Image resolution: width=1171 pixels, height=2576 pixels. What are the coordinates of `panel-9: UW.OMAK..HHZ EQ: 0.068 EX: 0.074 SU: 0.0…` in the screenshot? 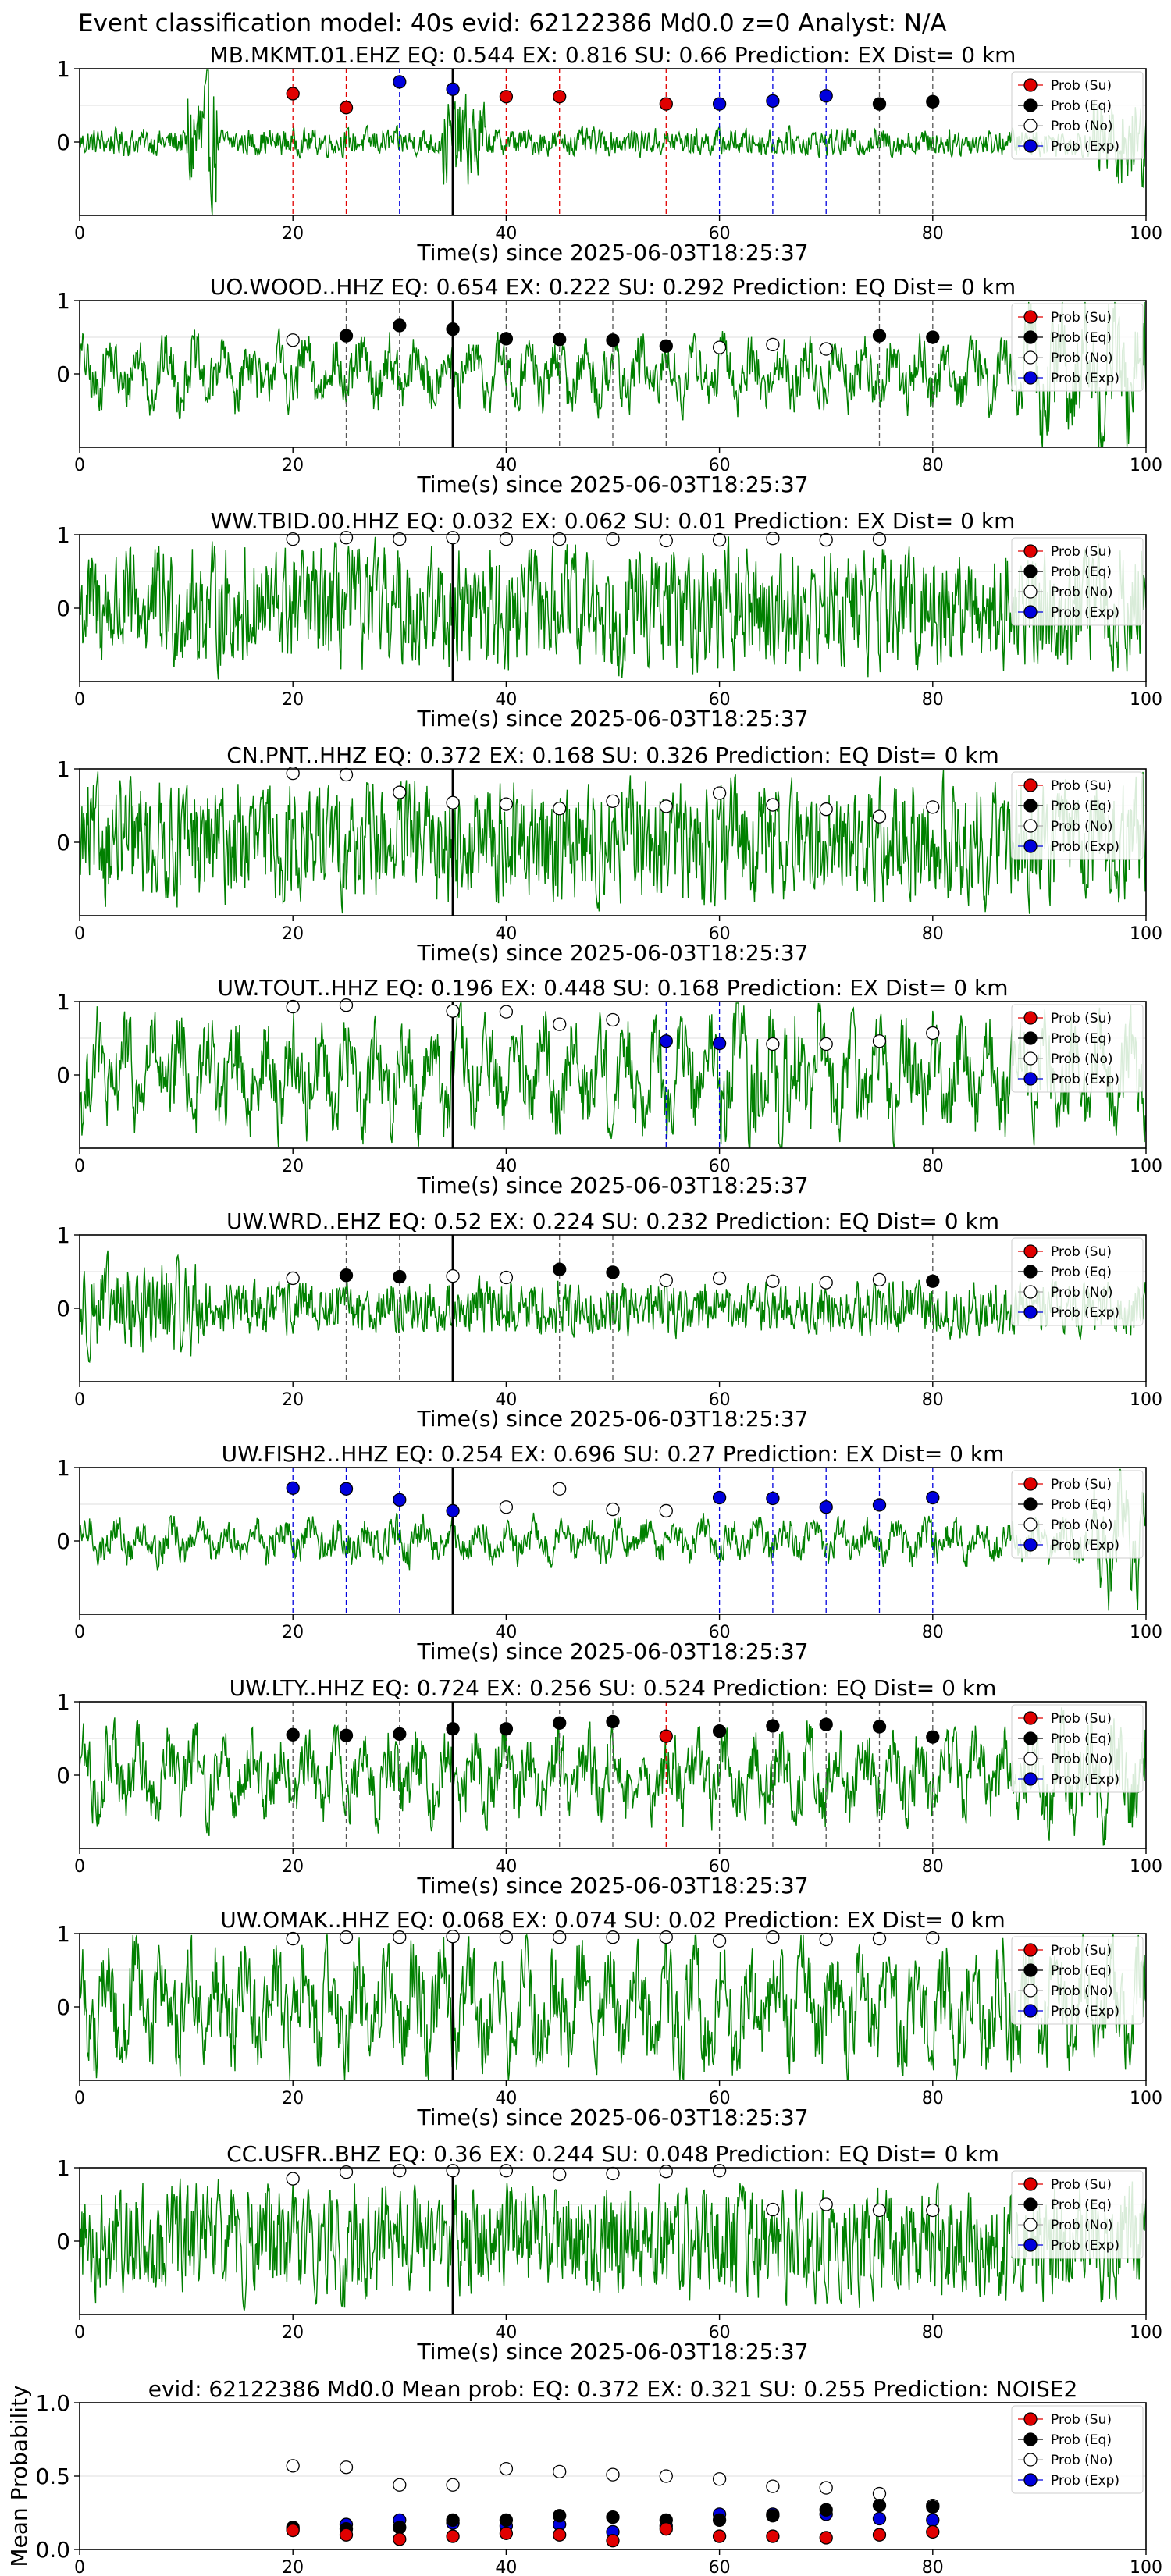 It's located at (609, 2018).